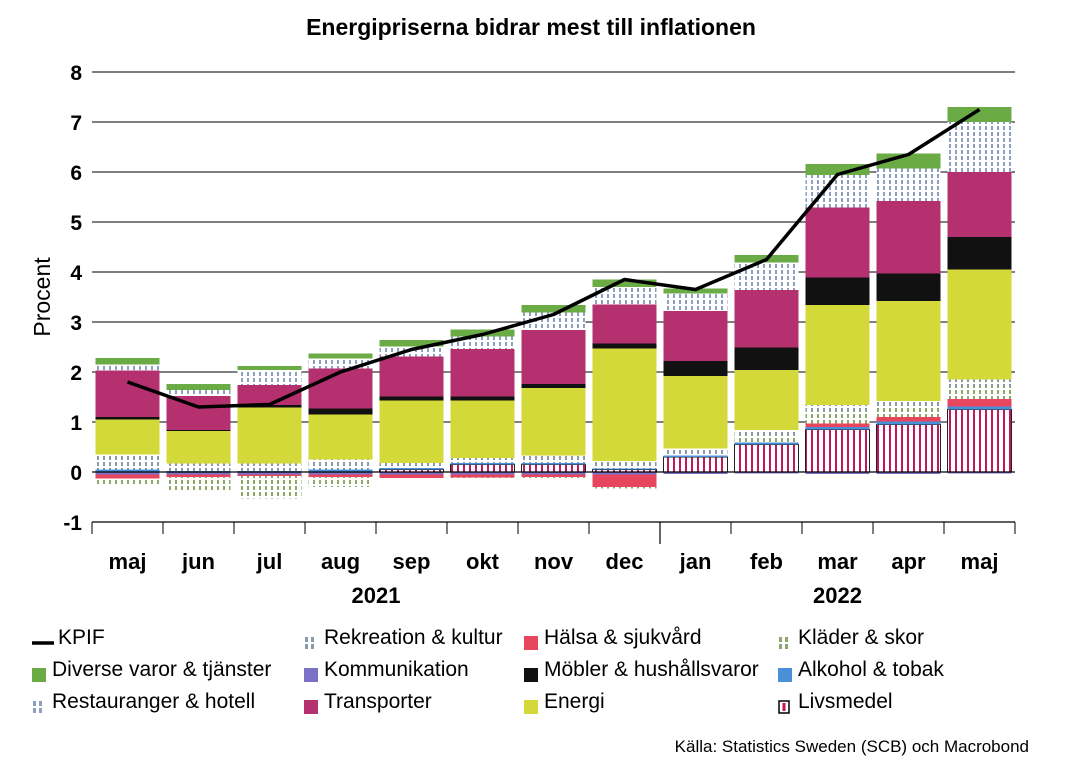  I want to click on legend-swatch-halsa, so click(531, 644).